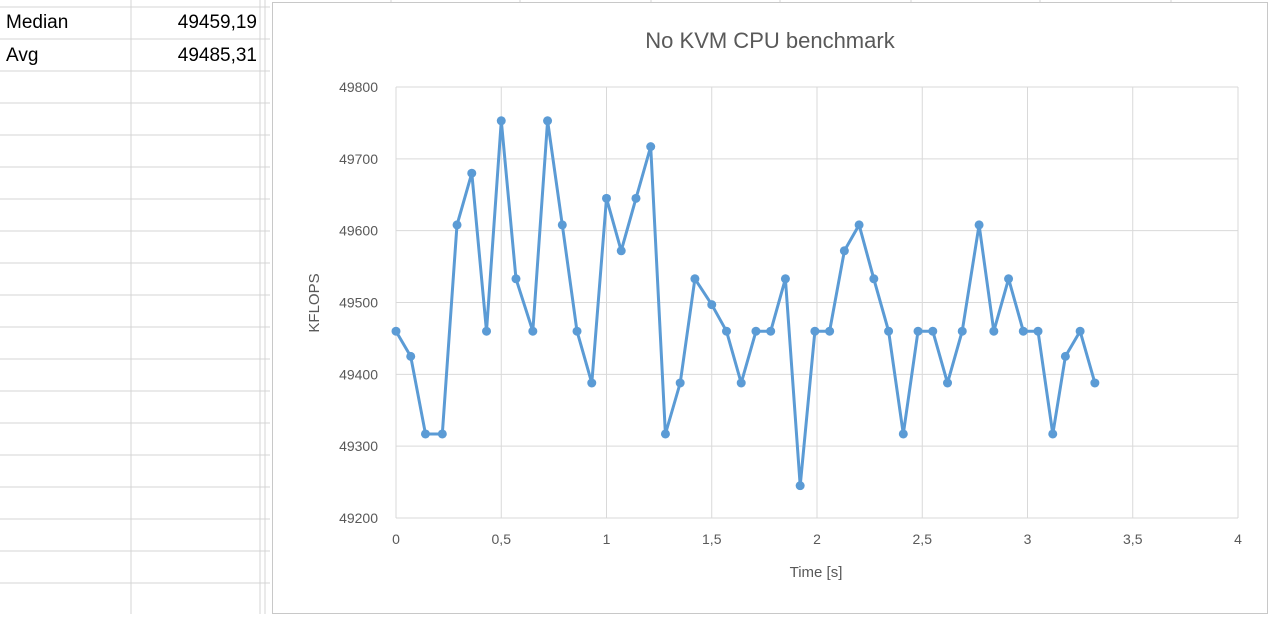  What do you see at coordinates (22, 55) in the screenshot?
I see `cell-avg-label: Avg` at bounding box center [22, 55].